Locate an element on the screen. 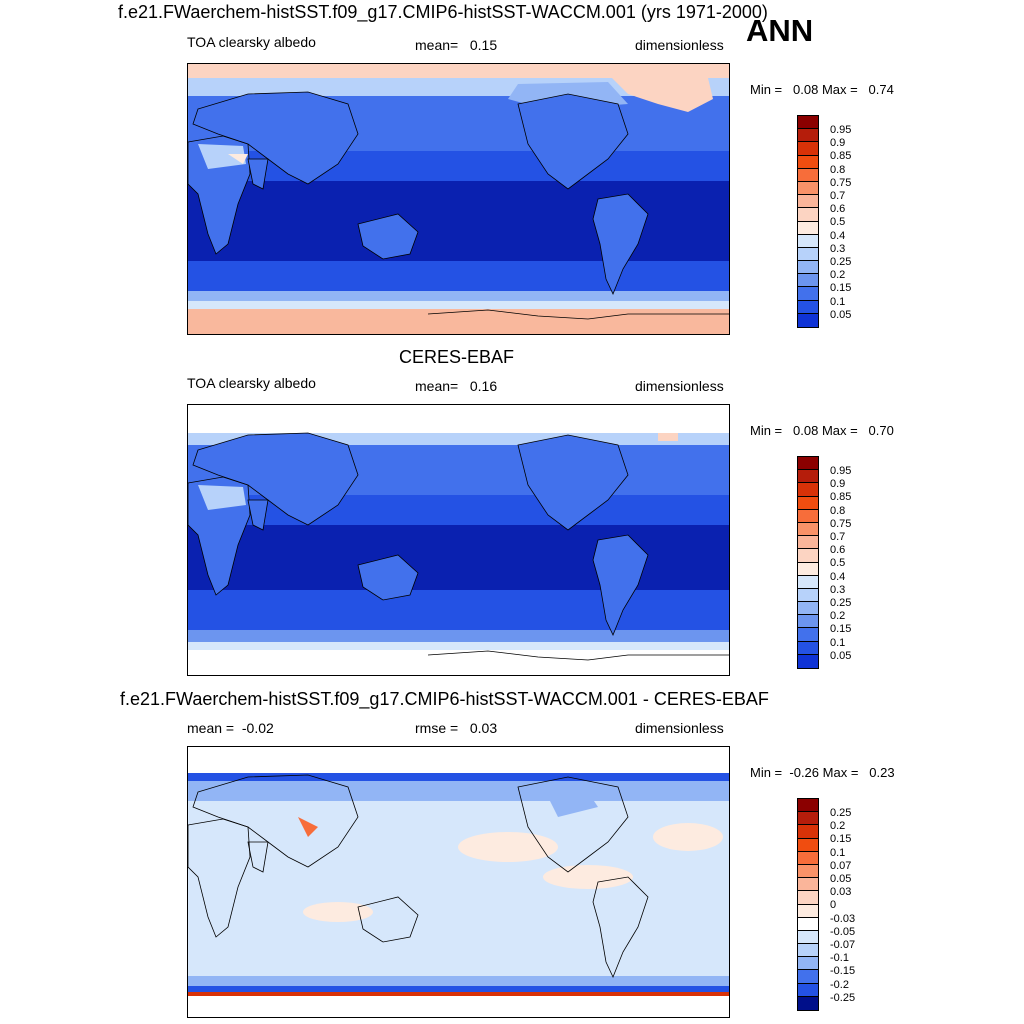 This screenshot has width=1024, height=1024. panel3-colorbar is located at coordinates (808, 904).